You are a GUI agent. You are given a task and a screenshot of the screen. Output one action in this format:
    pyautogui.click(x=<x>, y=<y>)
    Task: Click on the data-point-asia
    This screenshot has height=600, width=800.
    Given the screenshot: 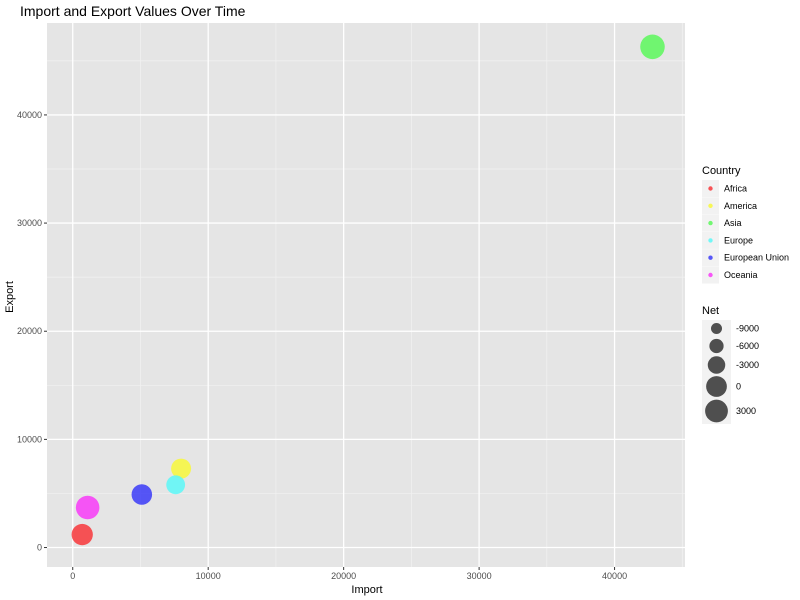 What is the action you would take?
    pyautogui.click(x=652, y=47)
    